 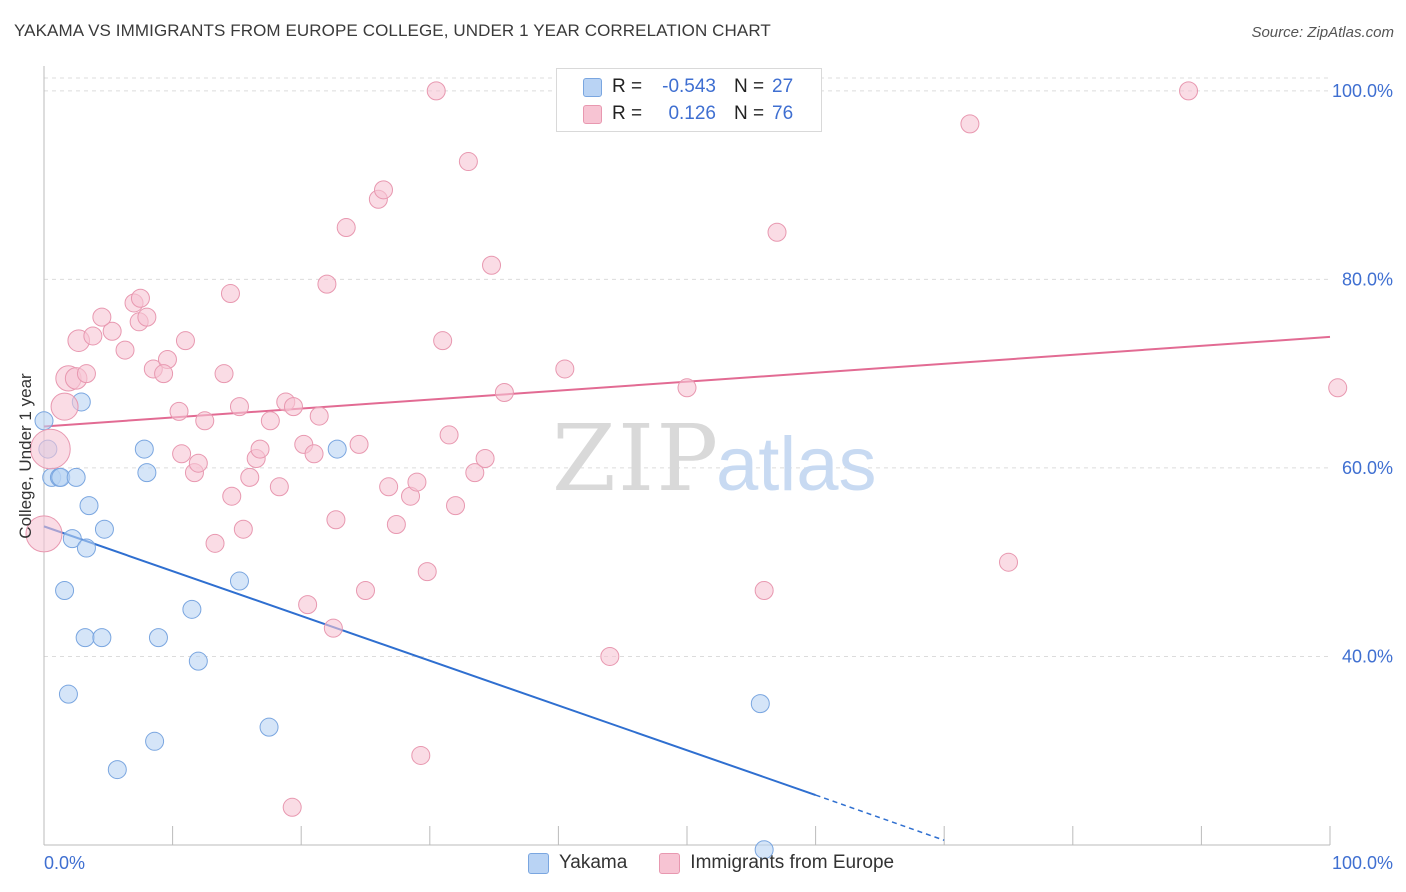 What do you see at coordinates (783, 86) in the screenshot?
I see `legend-n-value: 27` at bounding box center [783, 86].